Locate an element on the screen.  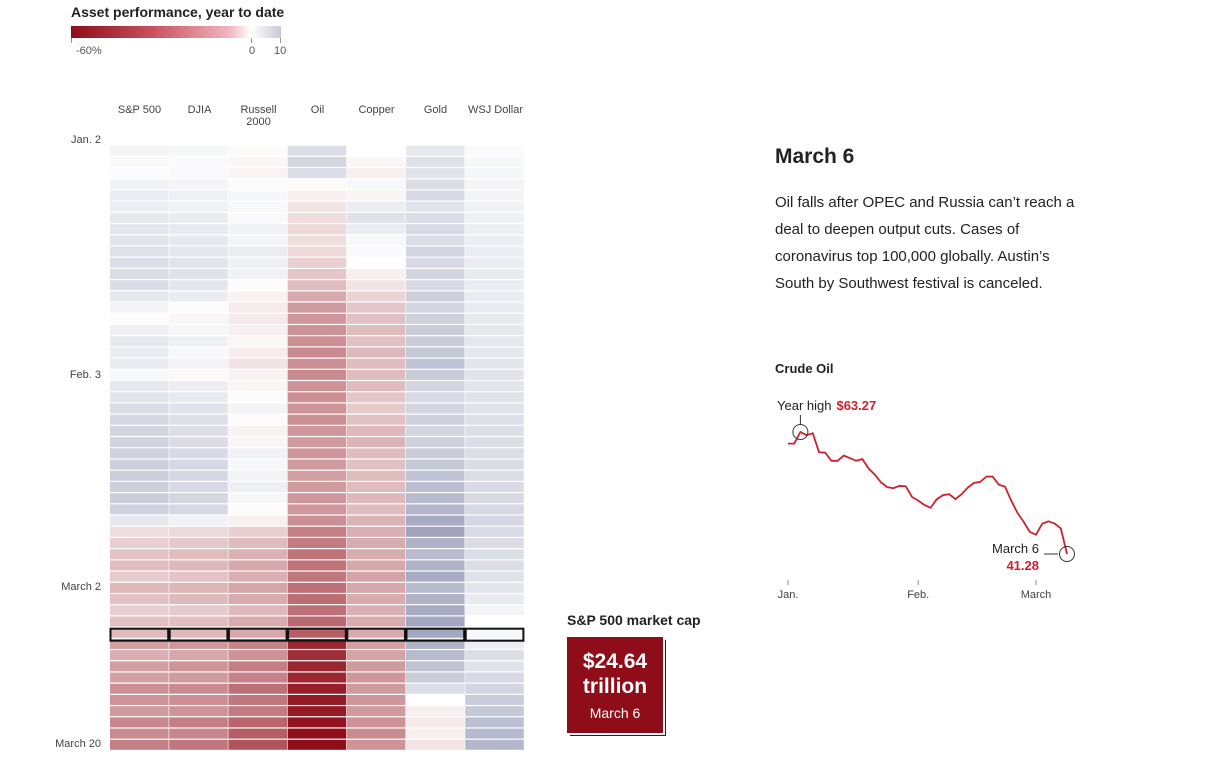
event-date-title: March 6 is located at coordinates (815, 156).